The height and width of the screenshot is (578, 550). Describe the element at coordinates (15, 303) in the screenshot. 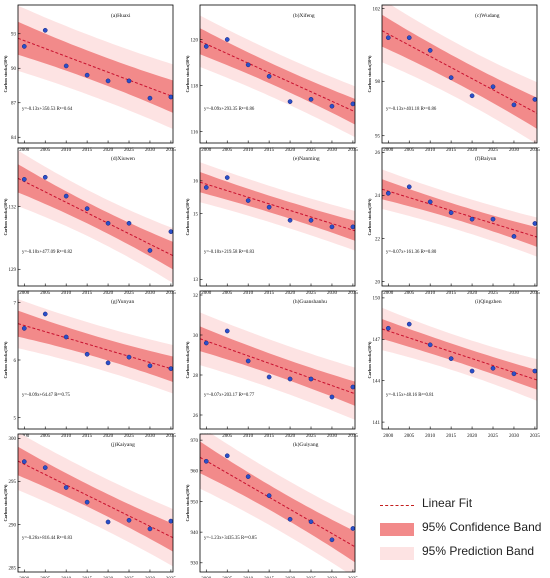

I see `y-tick-label: 7` at that location.